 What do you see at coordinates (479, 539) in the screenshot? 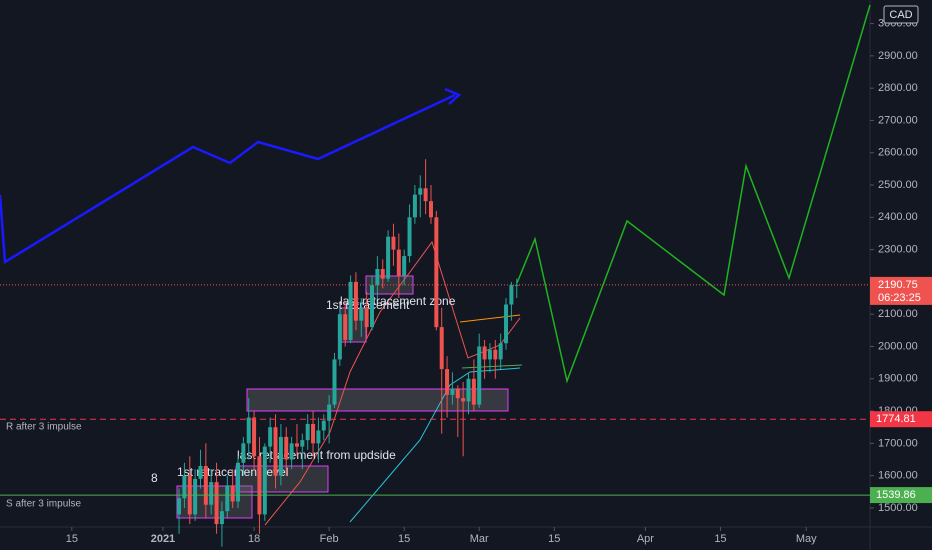
I see `x-tick-label: Mar` at bounding box center [479, 539].